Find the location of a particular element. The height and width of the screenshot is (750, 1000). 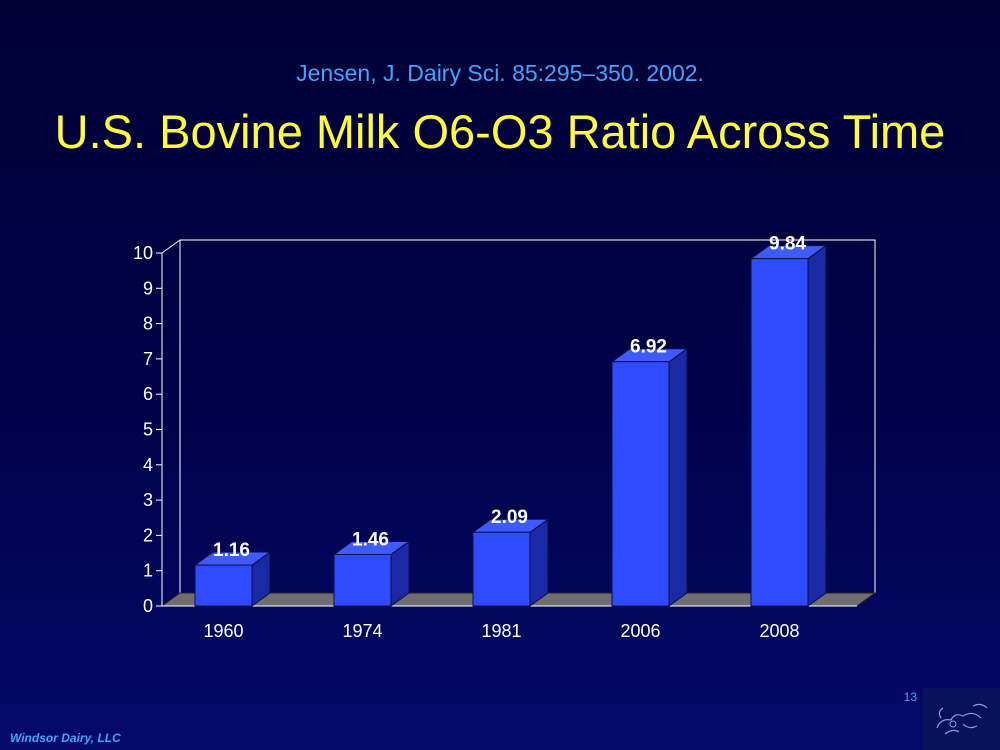

y-tick-label: 8 is located at coordinates (148, 324).